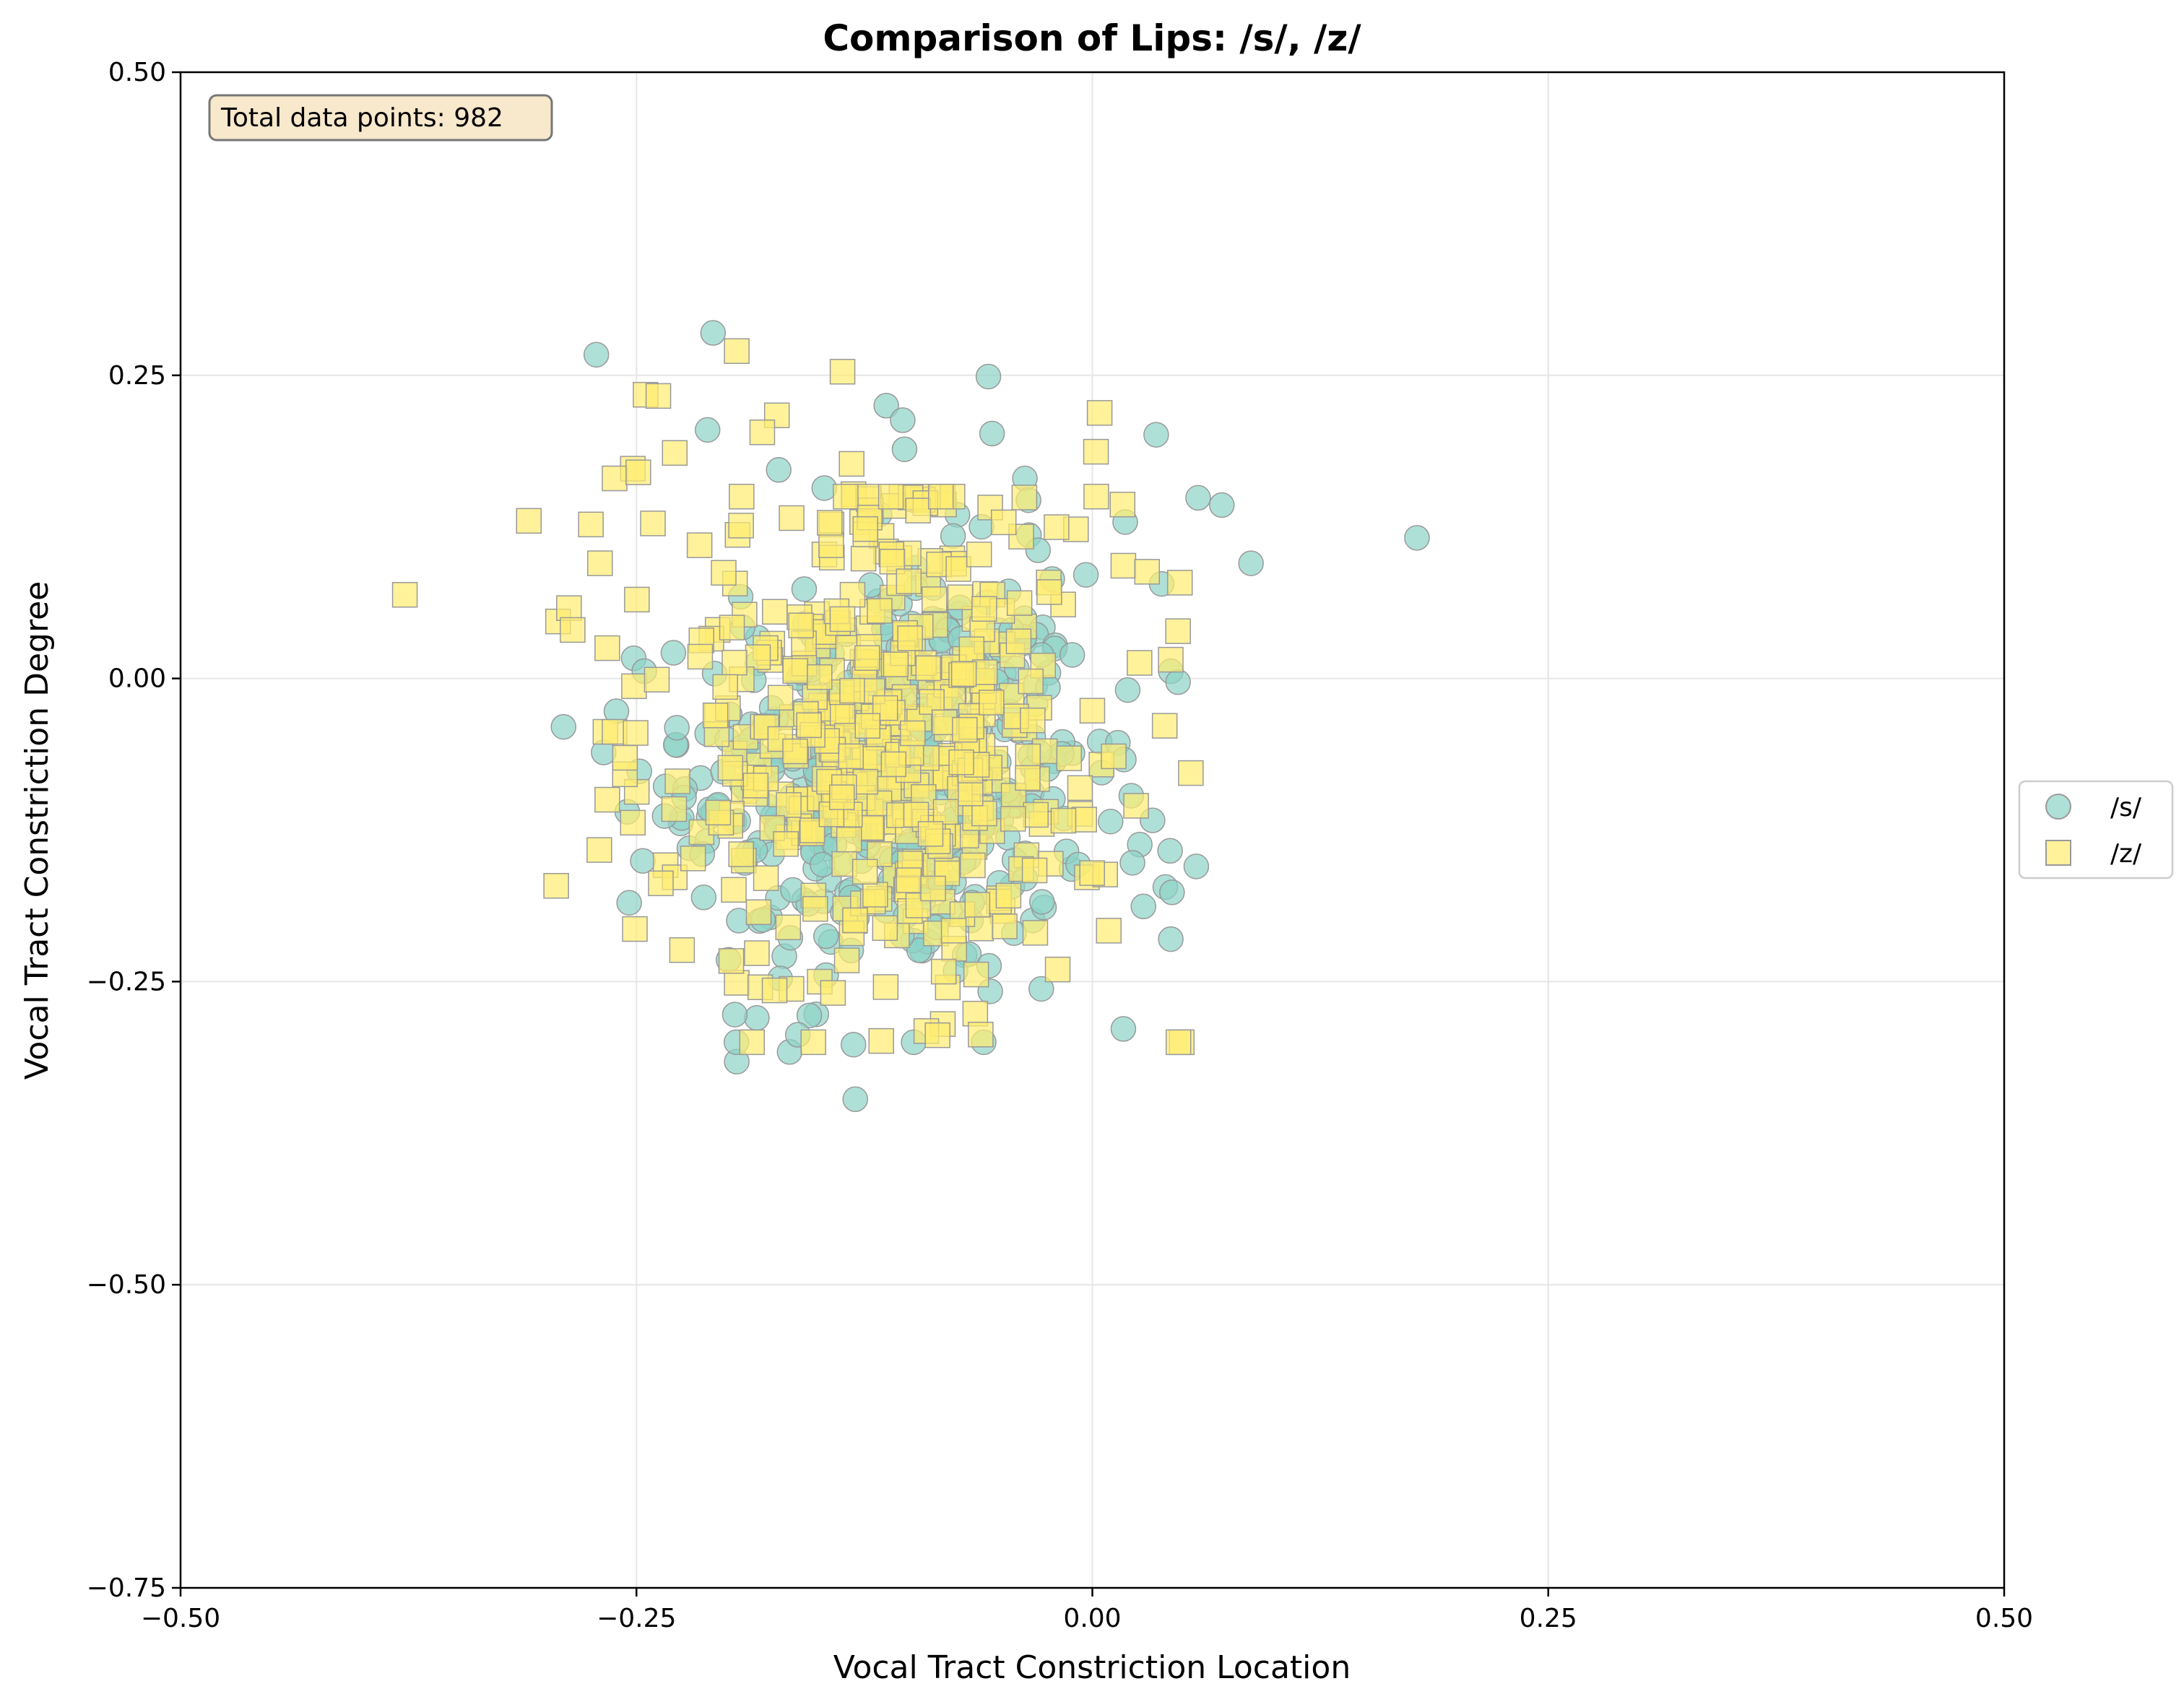 The width and height of the screenshot is (2184, 1707). Describe the element at coordinates (180, 1618) in the screenshot. I see `x-tick-label: −0.50` at that location.